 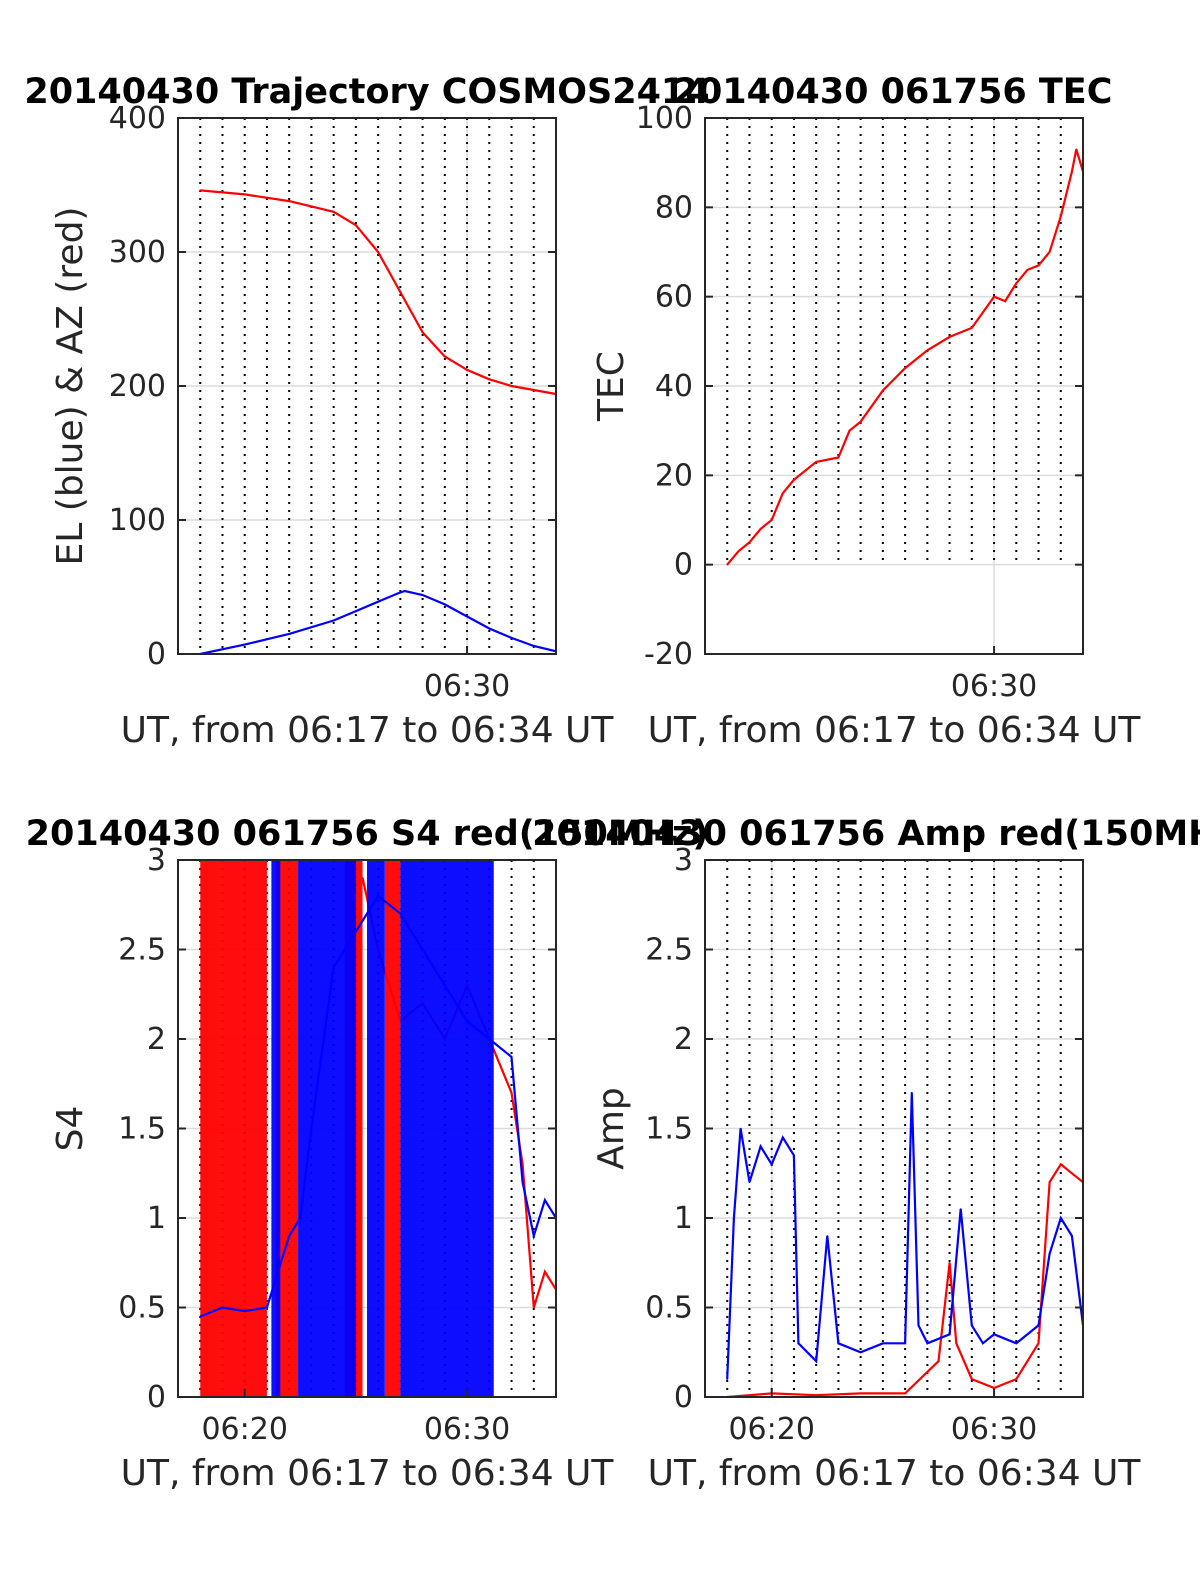 What do you see at coordinates (156, 1218) in the screenshot?
I see `y-tick-label: 1` at bounding box center [156, 1218].